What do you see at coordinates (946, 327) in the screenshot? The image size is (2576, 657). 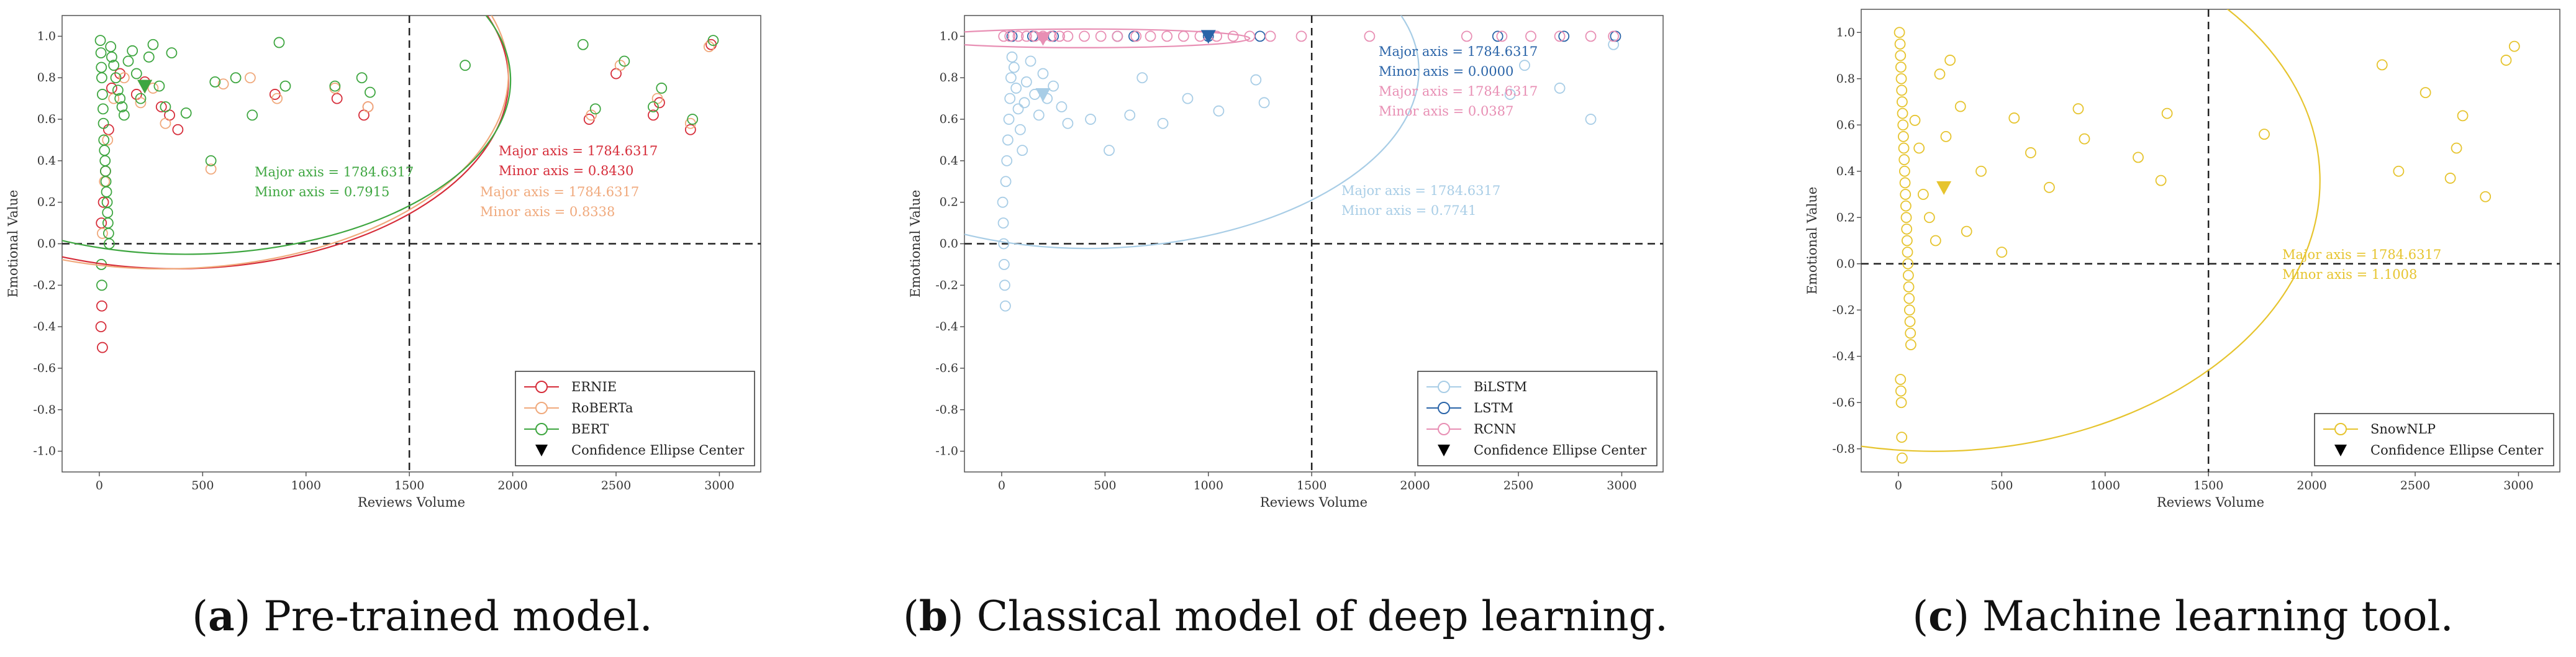 I see `y-tick-label: -0.4` at bounding box center [946, 327].